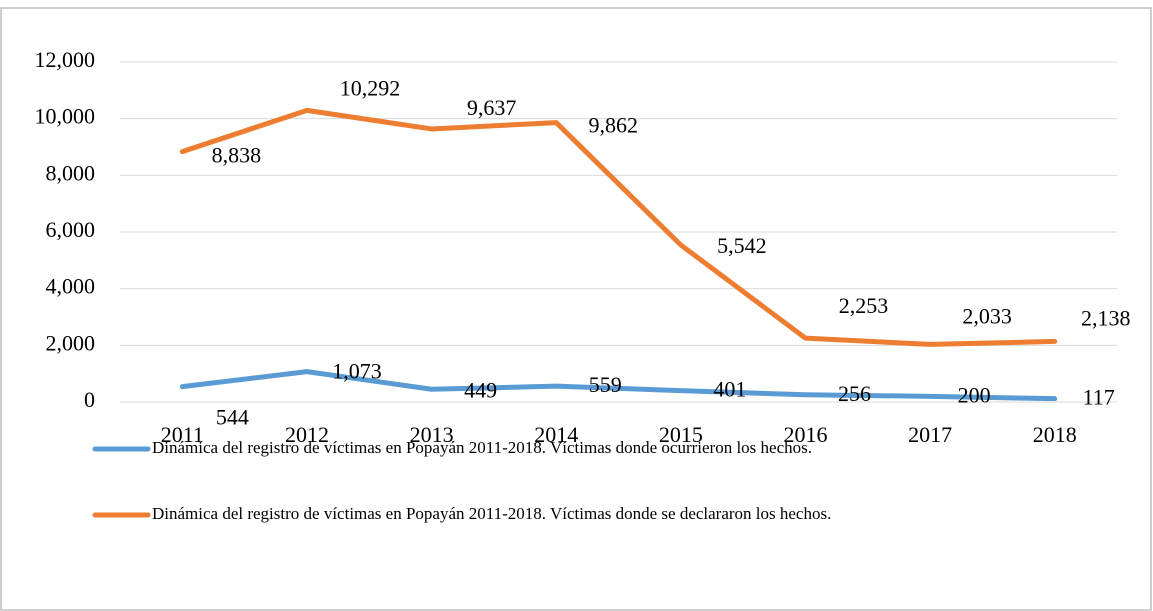 The width and height of the screenshot is (1153, 611). I want to click on x-tick-label: 2015, so click(681, 434).